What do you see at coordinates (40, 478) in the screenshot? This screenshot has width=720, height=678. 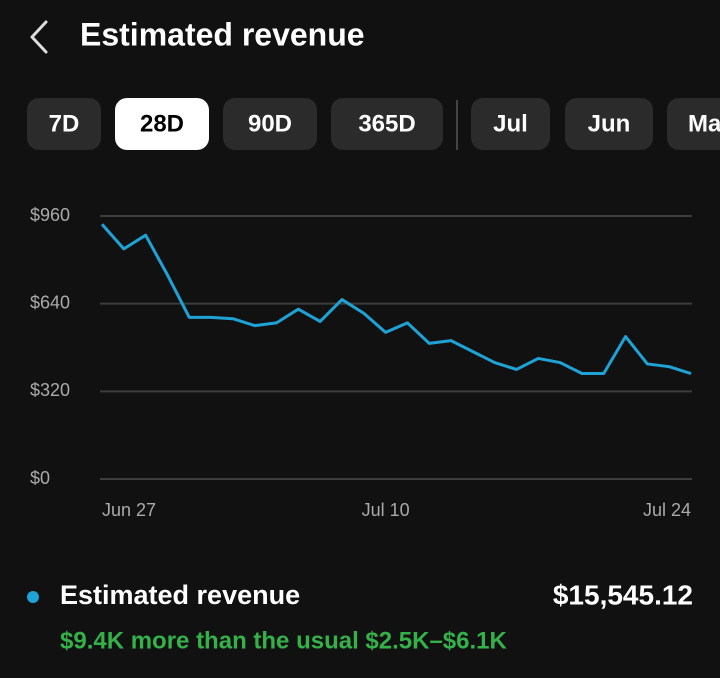 I see `y-tick-label: $0` at bounding box center [40, 478].